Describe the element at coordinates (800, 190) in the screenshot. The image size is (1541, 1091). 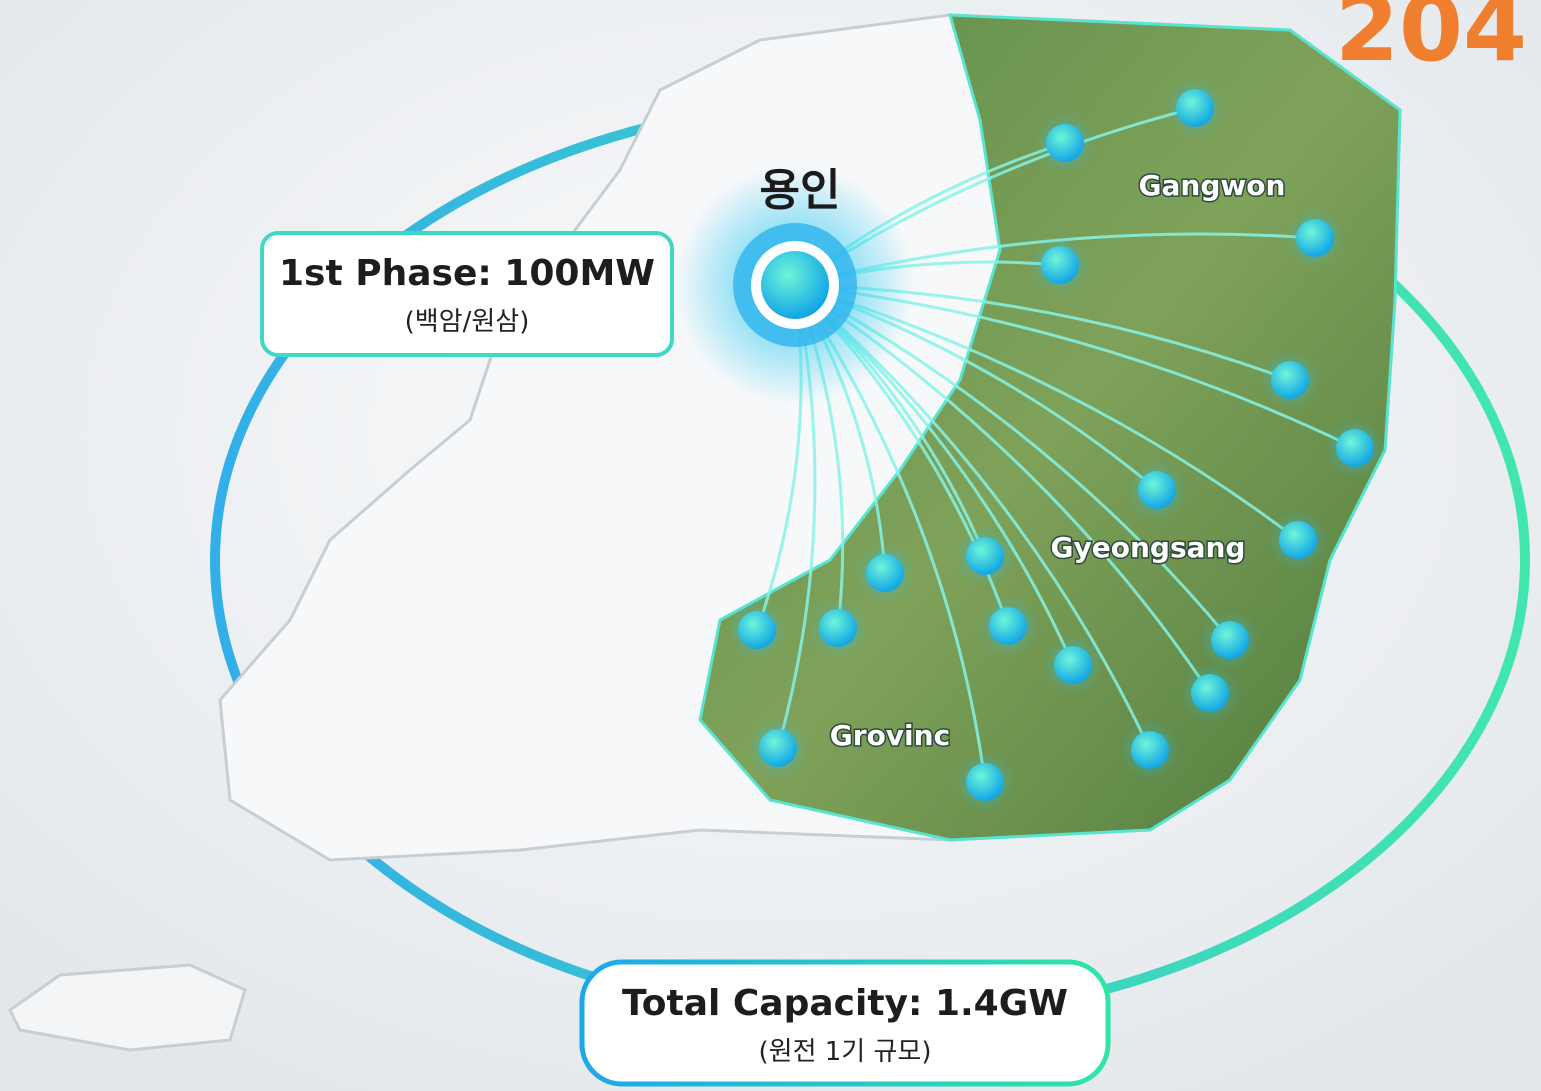
I see `hub-label: 용인` at that location.